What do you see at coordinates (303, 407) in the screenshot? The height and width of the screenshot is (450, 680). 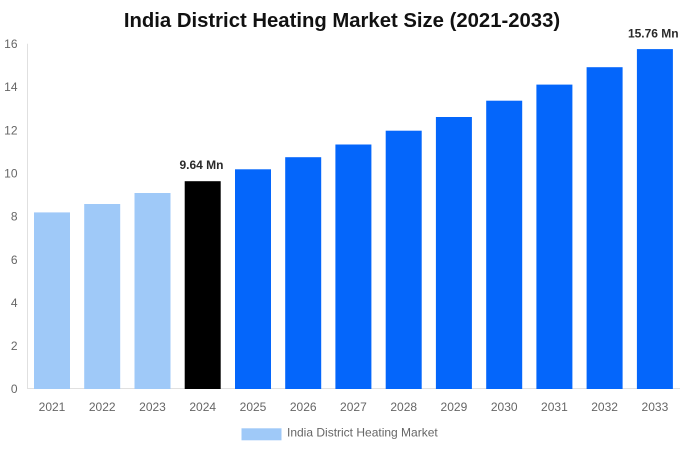 I see `svg-text: 2026` at bounding box center [303, 407].